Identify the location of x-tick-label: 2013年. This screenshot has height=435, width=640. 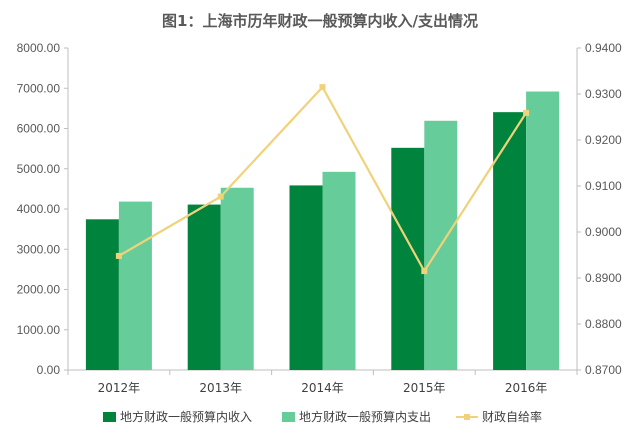
(220, 388).